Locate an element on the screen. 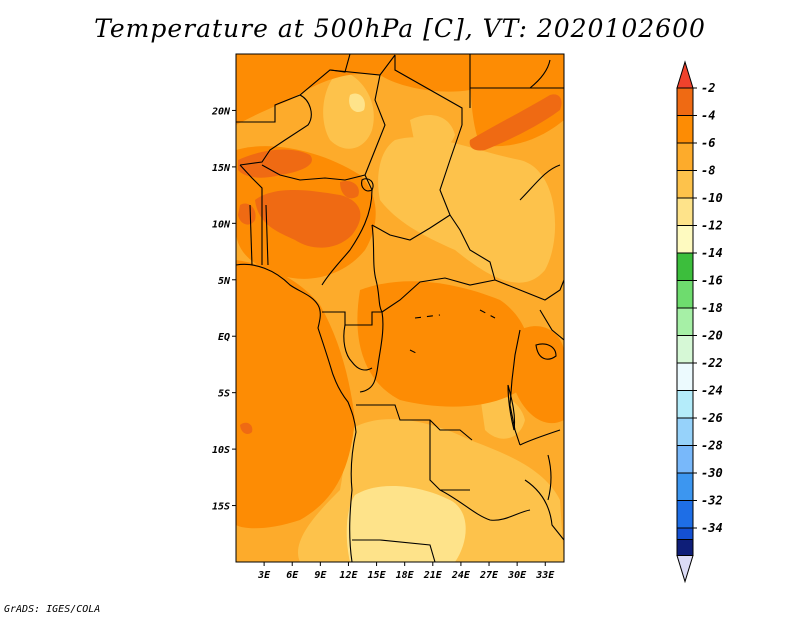 The image size is (800, 618). lake-tanganyika is located at coordinates (511, 407).